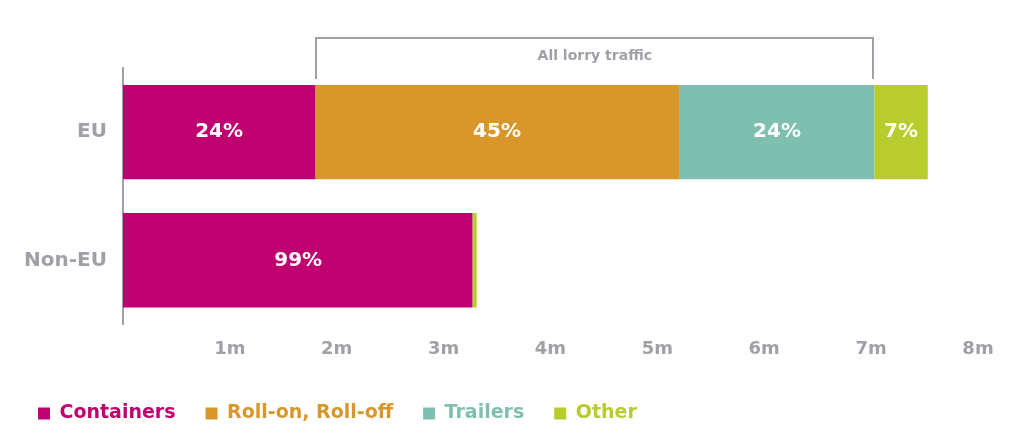  Describe the element at coordinates (484, 411) in the screenshot. I see `legend-label: Trailers` at that location.